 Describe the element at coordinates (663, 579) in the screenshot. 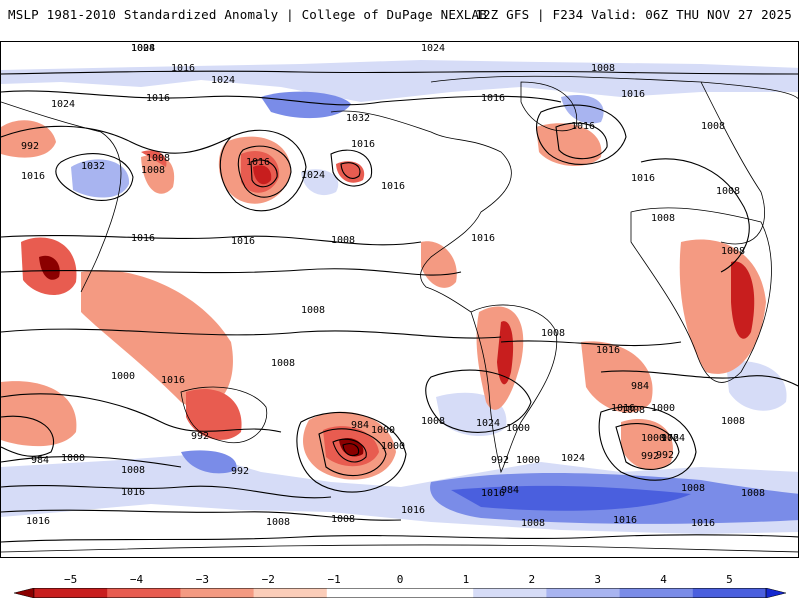

I see `colorbar-tick-label: 4` at that location.